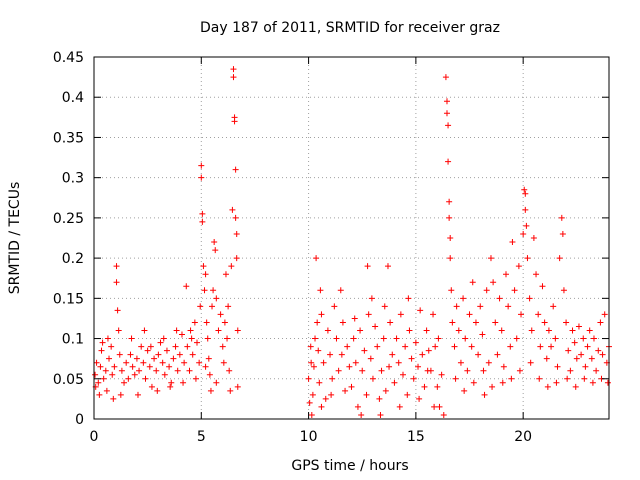 The height and width of the screenshot is (480, 640). Describe the element at coordinates (68, 58) in the screenshot. I see `y-tick-label: 0.45` at that location.